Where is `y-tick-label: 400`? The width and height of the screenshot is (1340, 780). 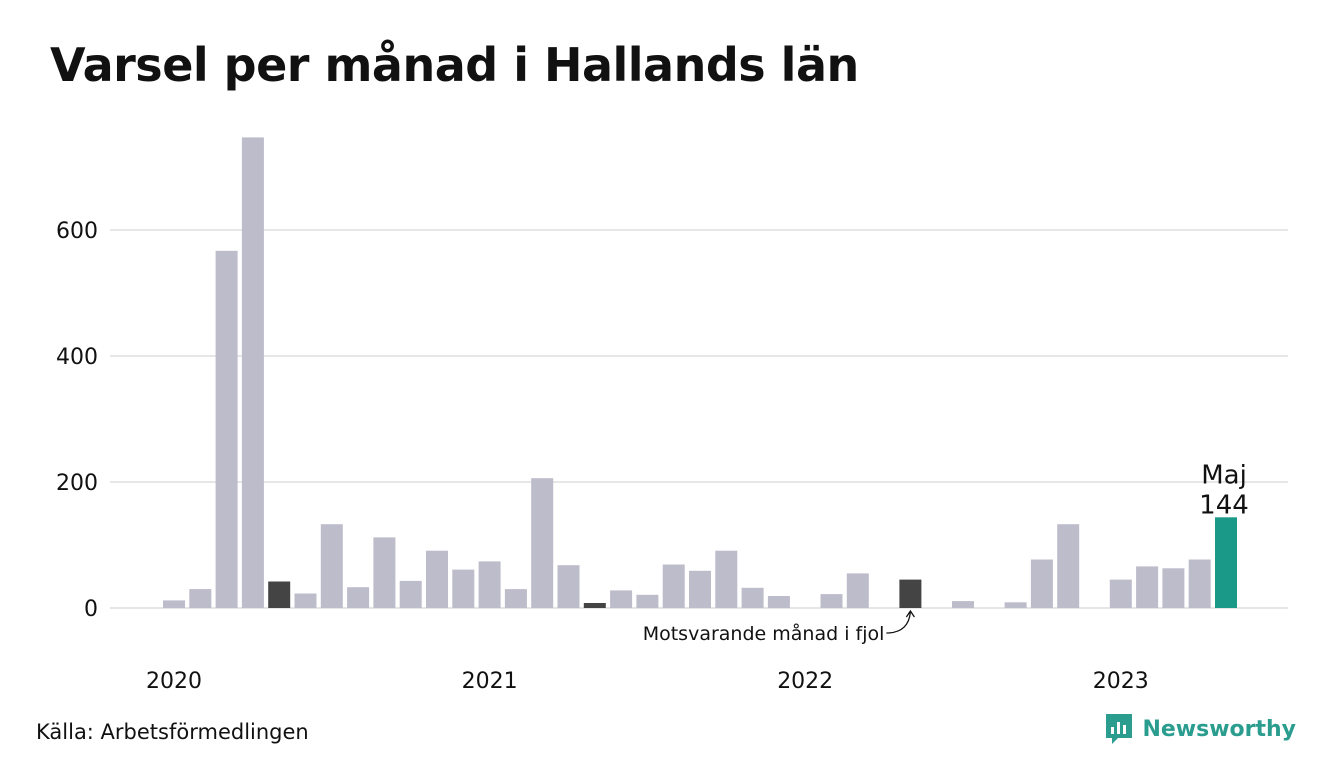 y-tick-label: 400 is located at coordinates (77, 357).